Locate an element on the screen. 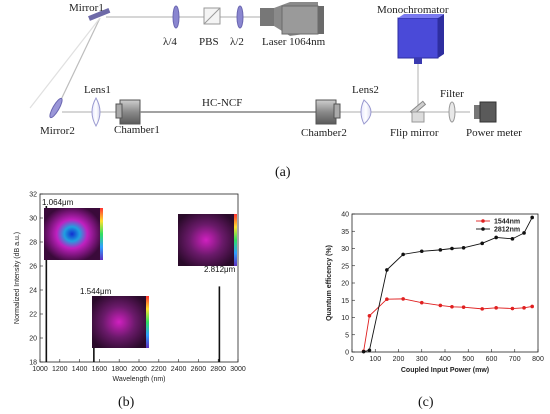  label-filter: Filter is located at coordinates (452, 94).